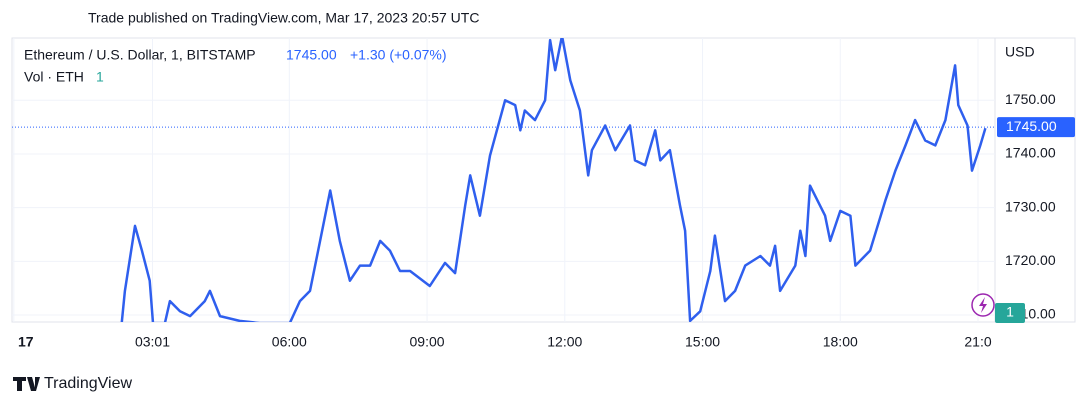 This screenshot has height=412, width=1090. Describe the element at coordinates (140, 55) in the screenshot. I see `symbol: Ethereum / U.S. Dollar, 1, BITSTAMP` at that location.